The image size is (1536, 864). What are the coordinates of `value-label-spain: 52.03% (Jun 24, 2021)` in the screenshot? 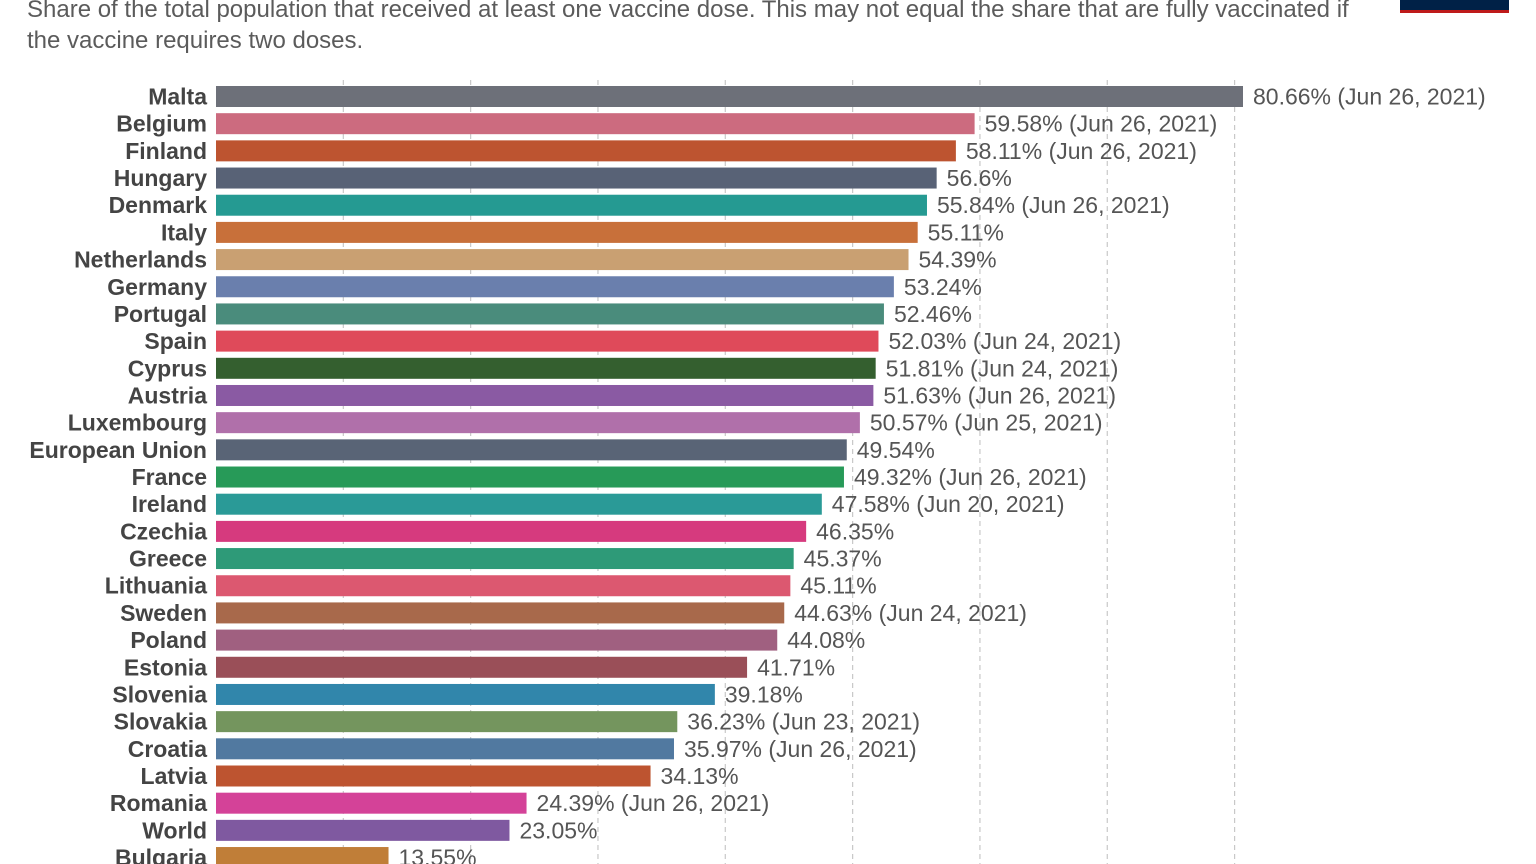 It's located at (1004, 341).